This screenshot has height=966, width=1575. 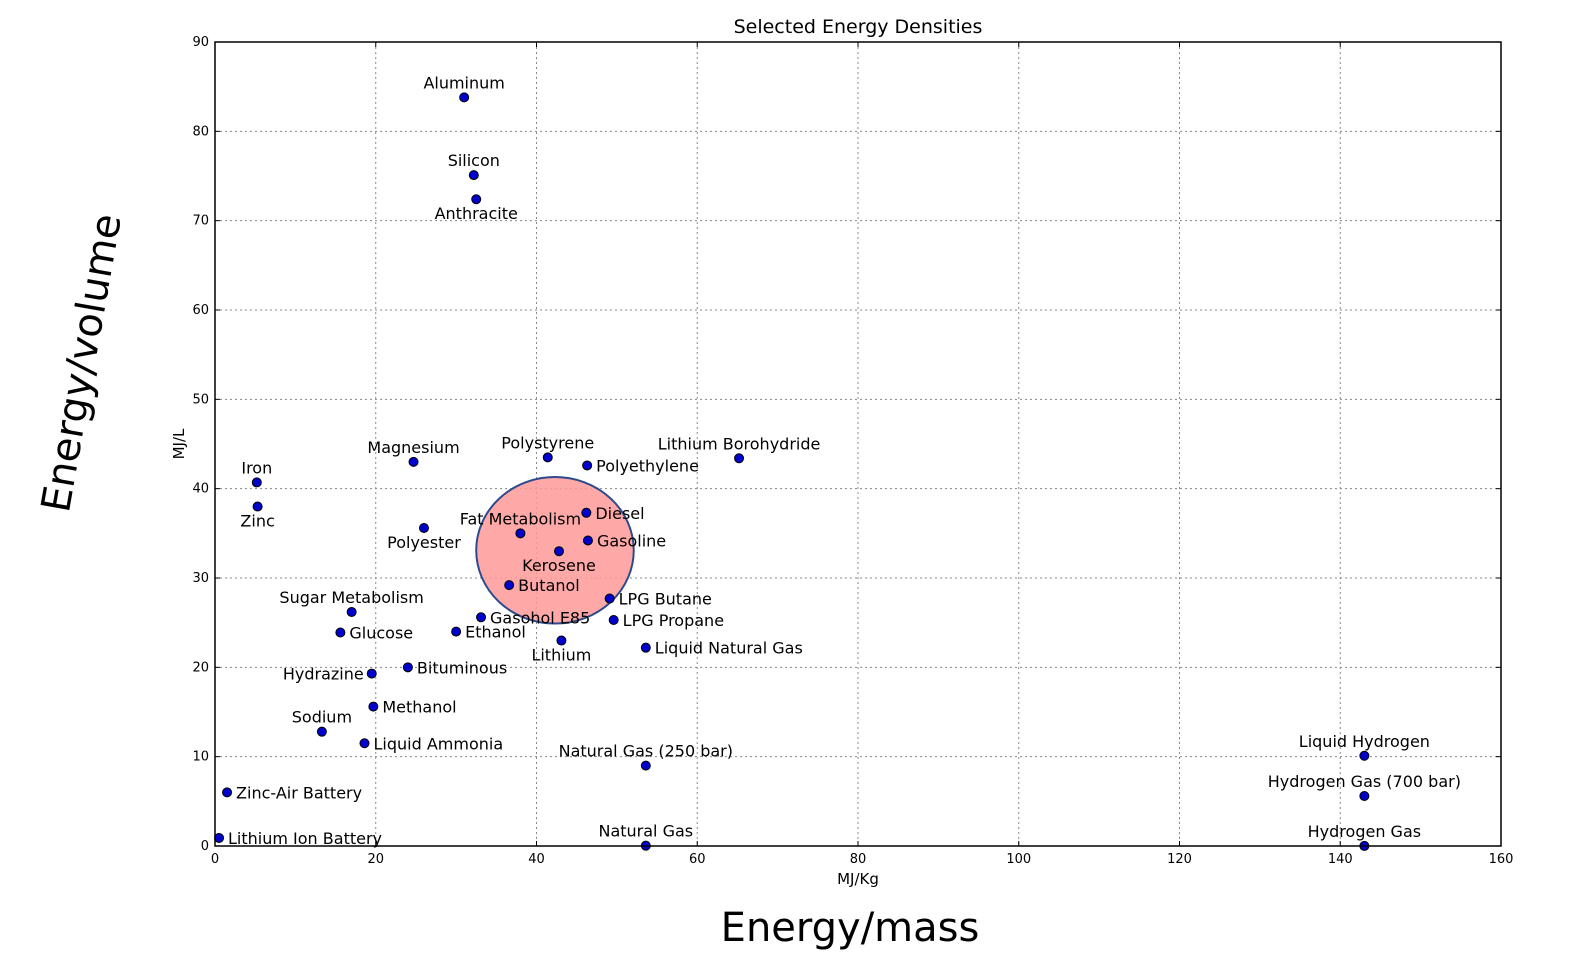 I want to click on point-label-polyethylene: Polyethylene, so click(x=647, y=465).